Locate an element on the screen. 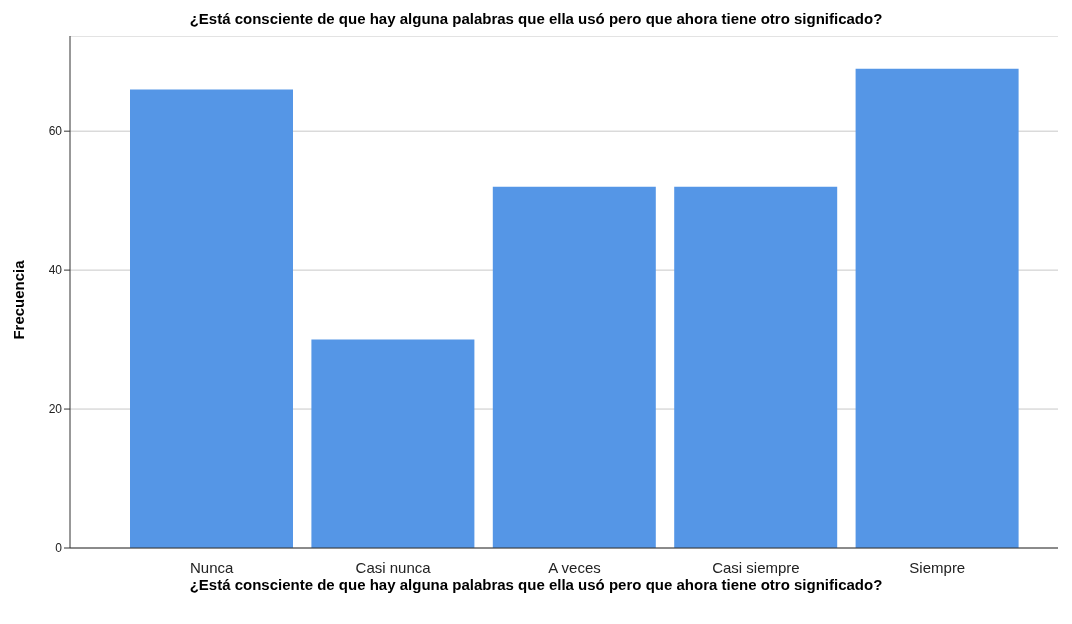 The height and width of the screenshot is (624, 1072). y-tick-label: 20 is located at coordinates (55, 409).